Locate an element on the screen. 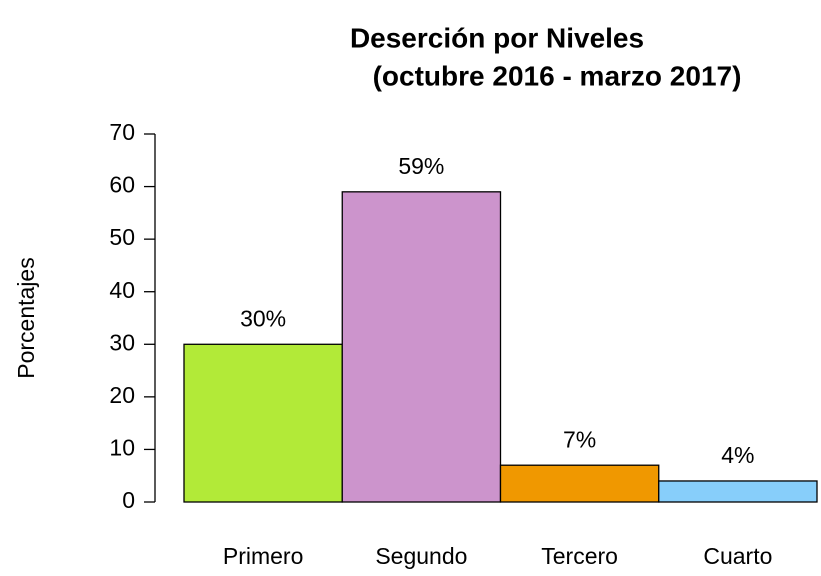 The height and width of the screenshot is (576, 821). y-tick-label: 10 is located at coordinates (122, 448).